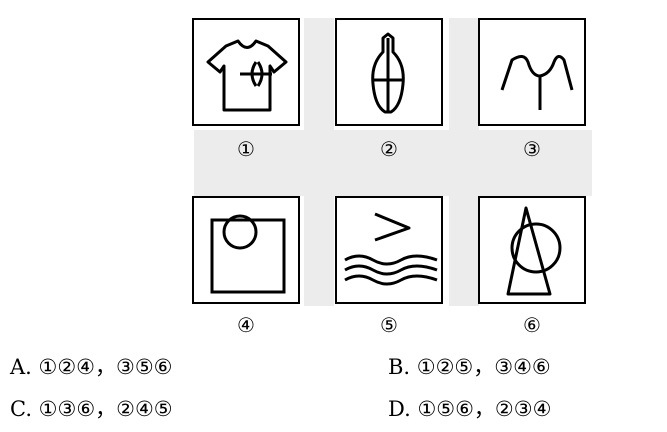 The width and height of the screenshot is (667, 432). I want to click on panel-label-3: ③, so click(532, 149).